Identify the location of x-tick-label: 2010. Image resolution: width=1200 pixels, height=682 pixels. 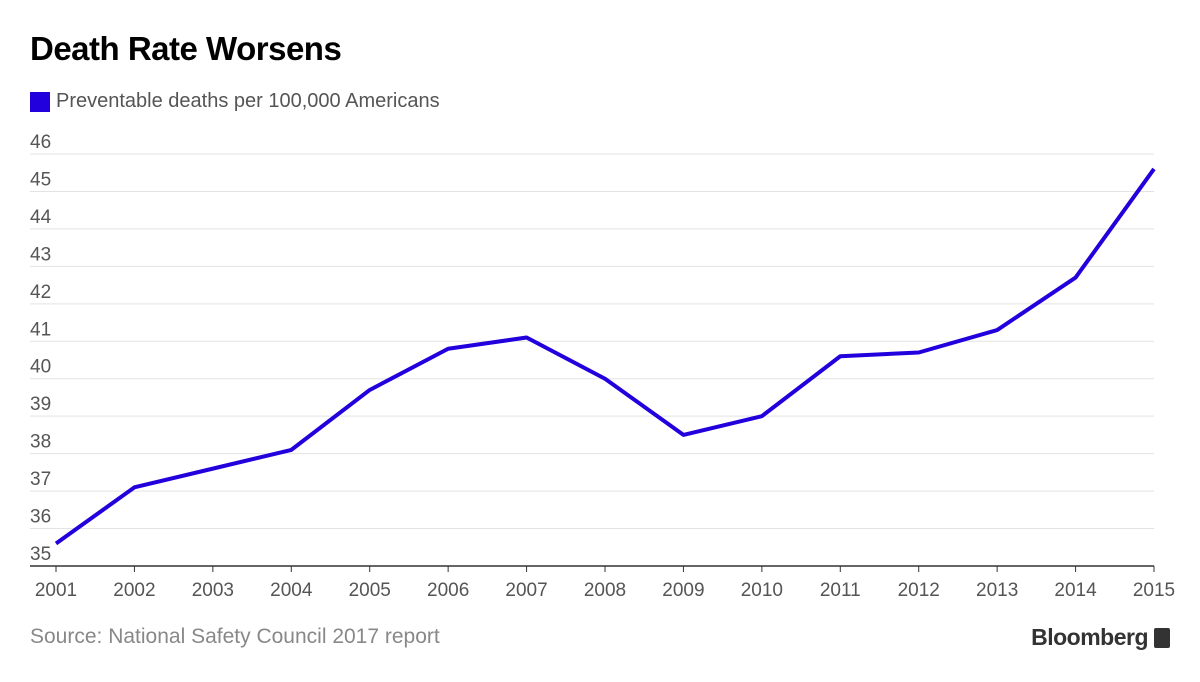
(762, 590).